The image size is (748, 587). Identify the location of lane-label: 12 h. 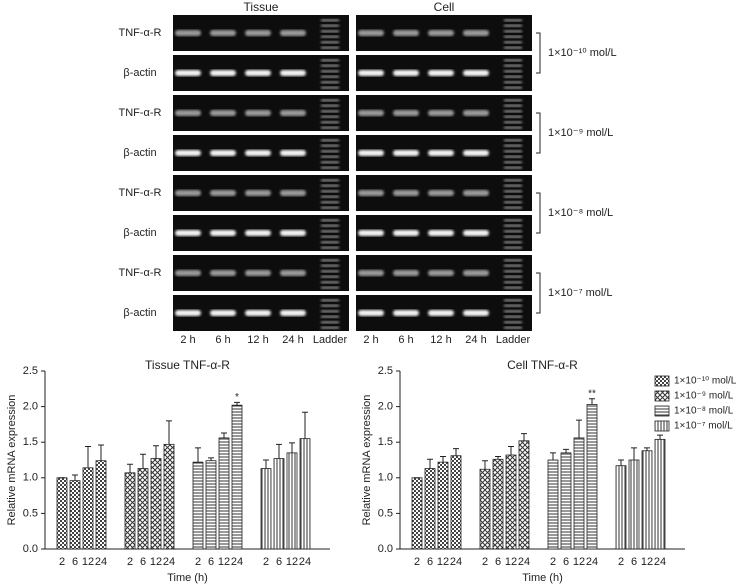
(257, 340).